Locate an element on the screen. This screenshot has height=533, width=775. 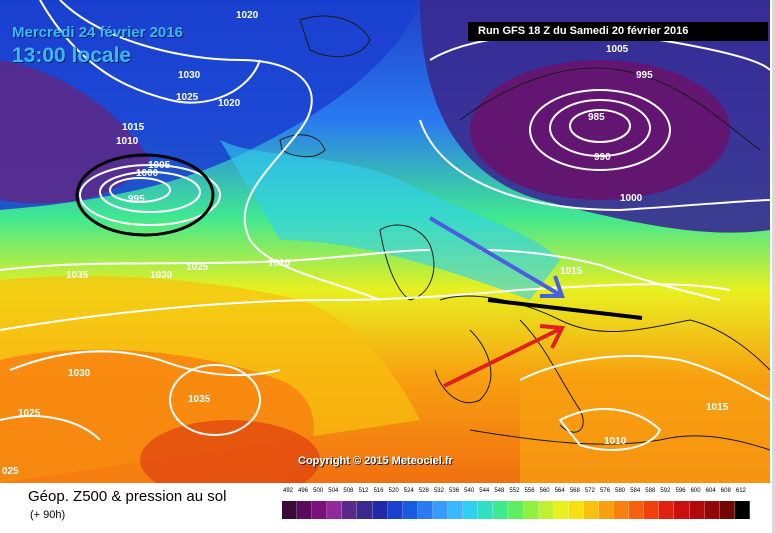
isobar-1015-med is located at coordinates (644, 378).